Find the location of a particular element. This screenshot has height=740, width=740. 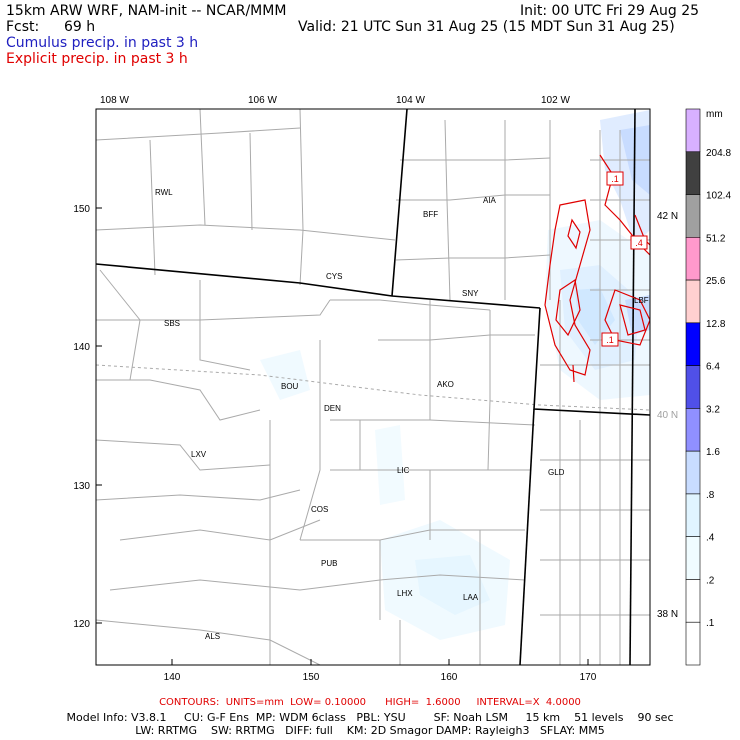

left-y-140: 140 is located at coordinates (81, 347).